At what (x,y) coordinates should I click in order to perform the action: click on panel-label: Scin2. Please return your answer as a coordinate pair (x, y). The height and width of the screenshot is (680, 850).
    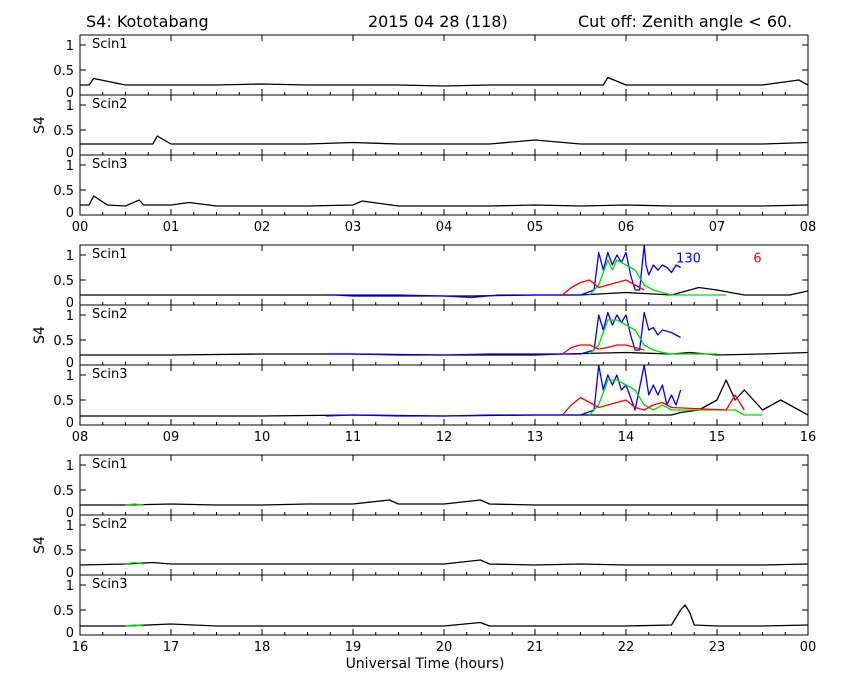
    Looking at the image, I should click on (110, 314).